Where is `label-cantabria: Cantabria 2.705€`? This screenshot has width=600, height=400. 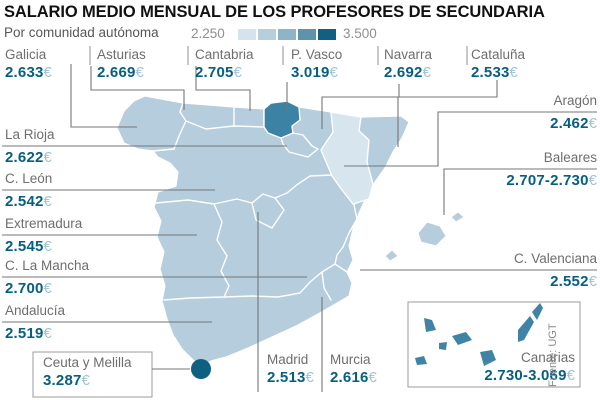 label-cantabria: Cantabria 2.705€ is located at coordinates (224, 64).